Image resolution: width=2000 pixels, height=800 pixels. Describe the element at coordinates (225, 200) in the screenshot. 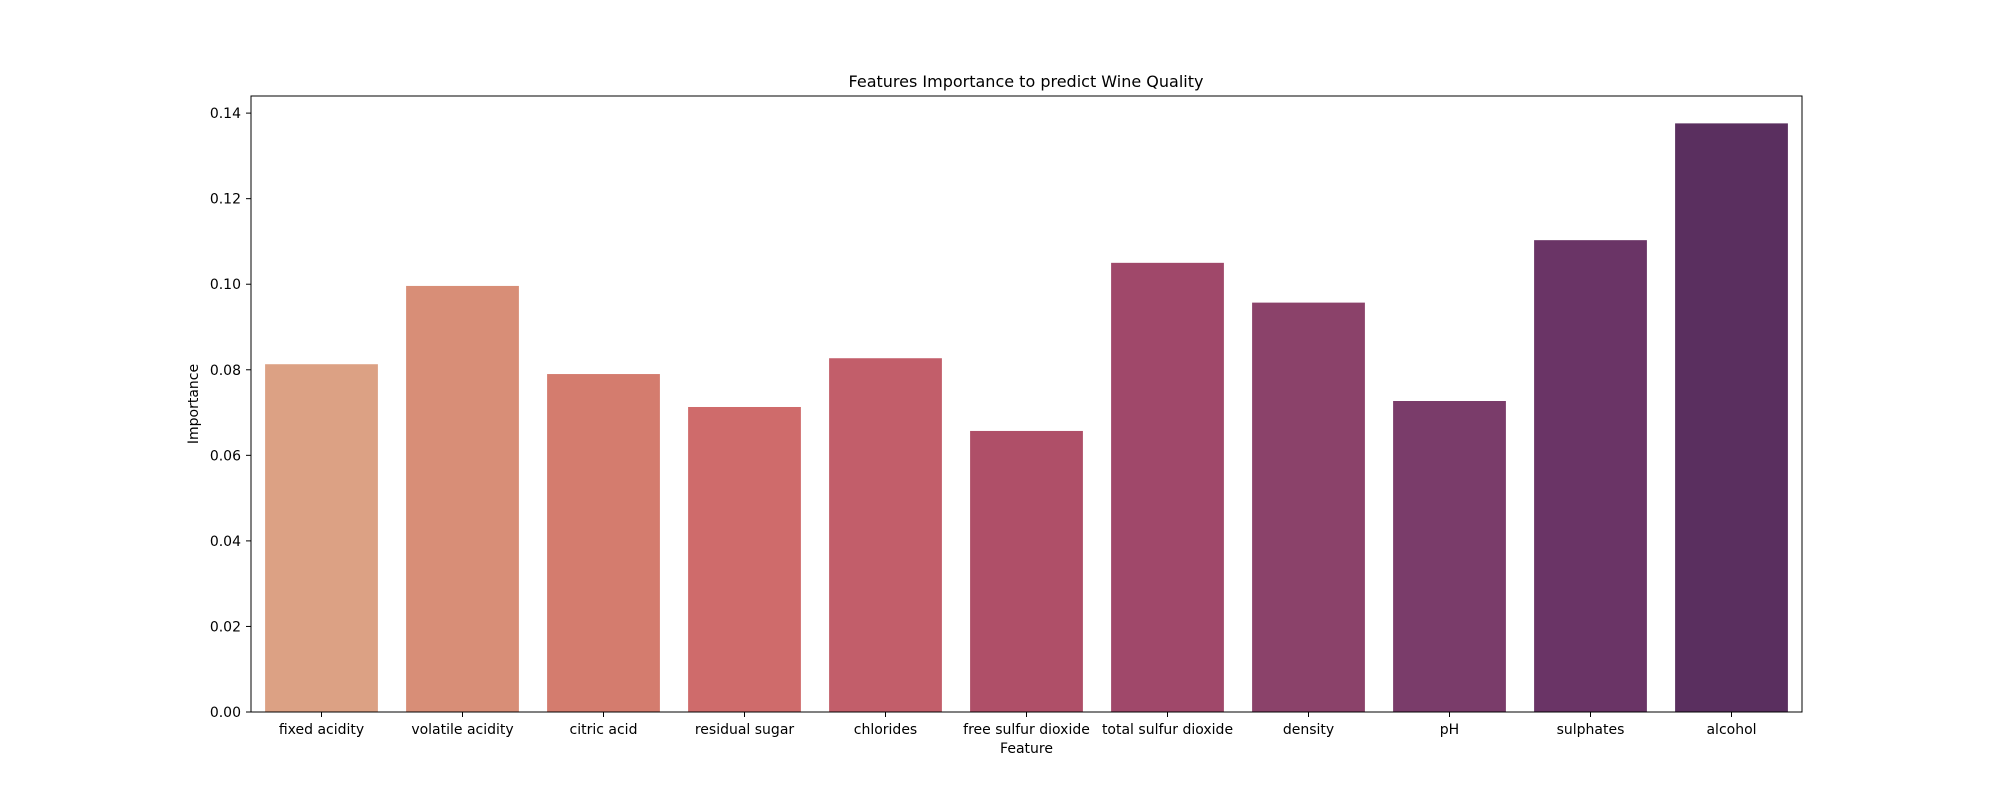

I see `y-tick-label-6: 0.12` at that location.